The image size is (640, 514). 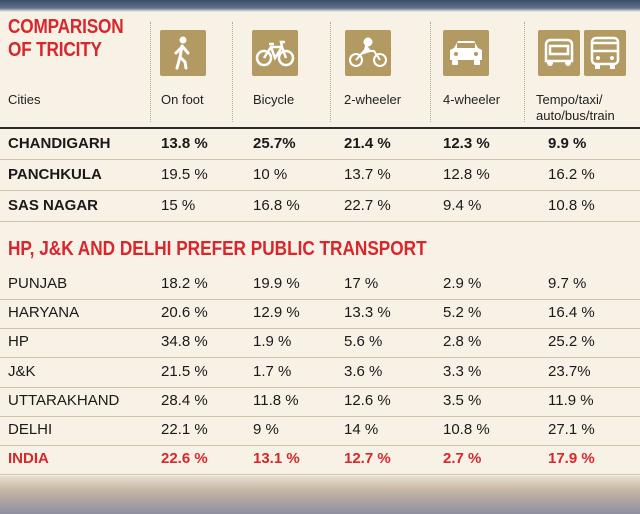 What do you see at coordinates (184, 174) in the screenshot?
I see `cell-on-foot: 19.5 %` at bounding box center [184, 174].